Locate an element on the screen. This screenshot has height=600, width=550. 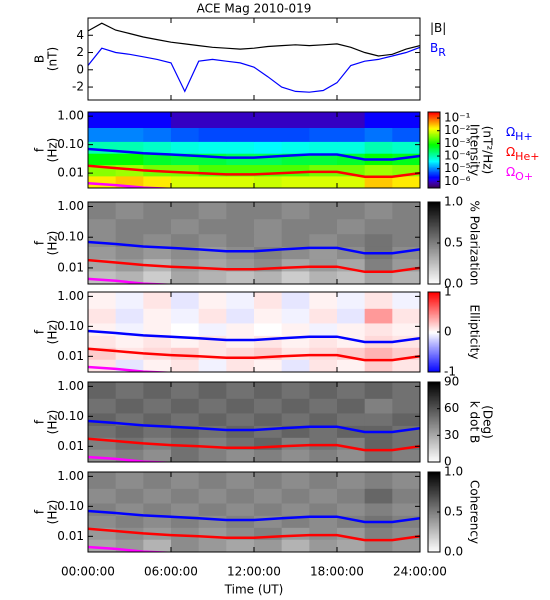
colorbar-tick-label: 10⁻⁵ is located at coordinates (457, 168).